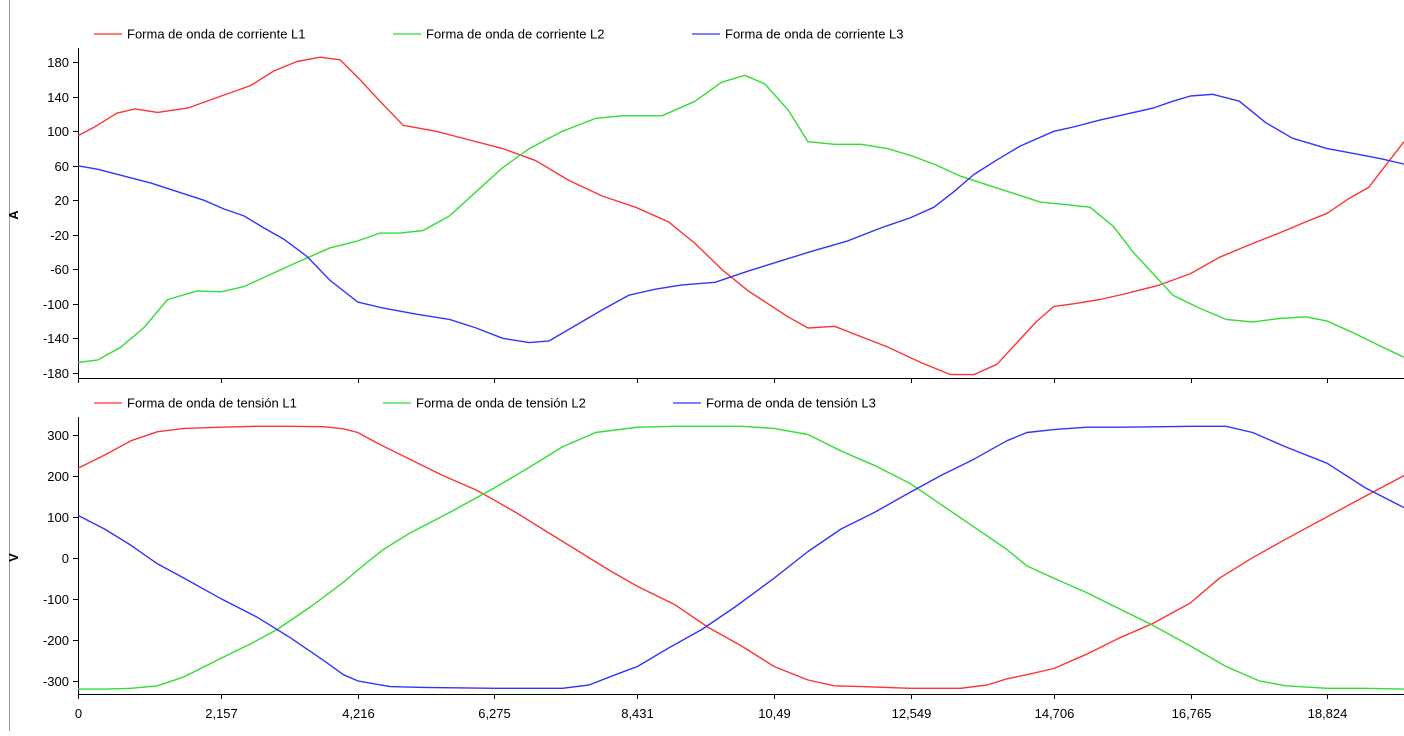  I want to click on x-tick-label-voltage: 14,706, so click(1055, 713).